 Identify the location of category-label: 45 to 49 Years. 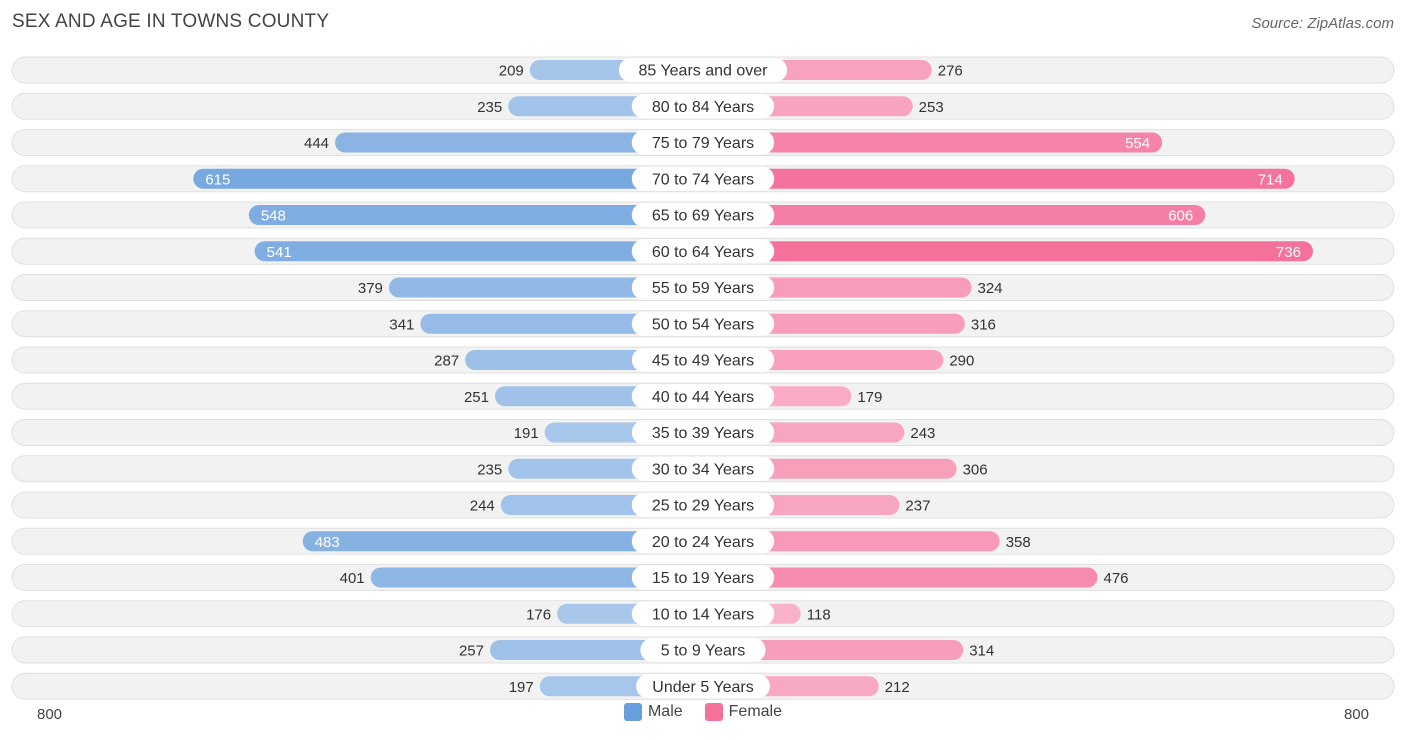
(703, 361).